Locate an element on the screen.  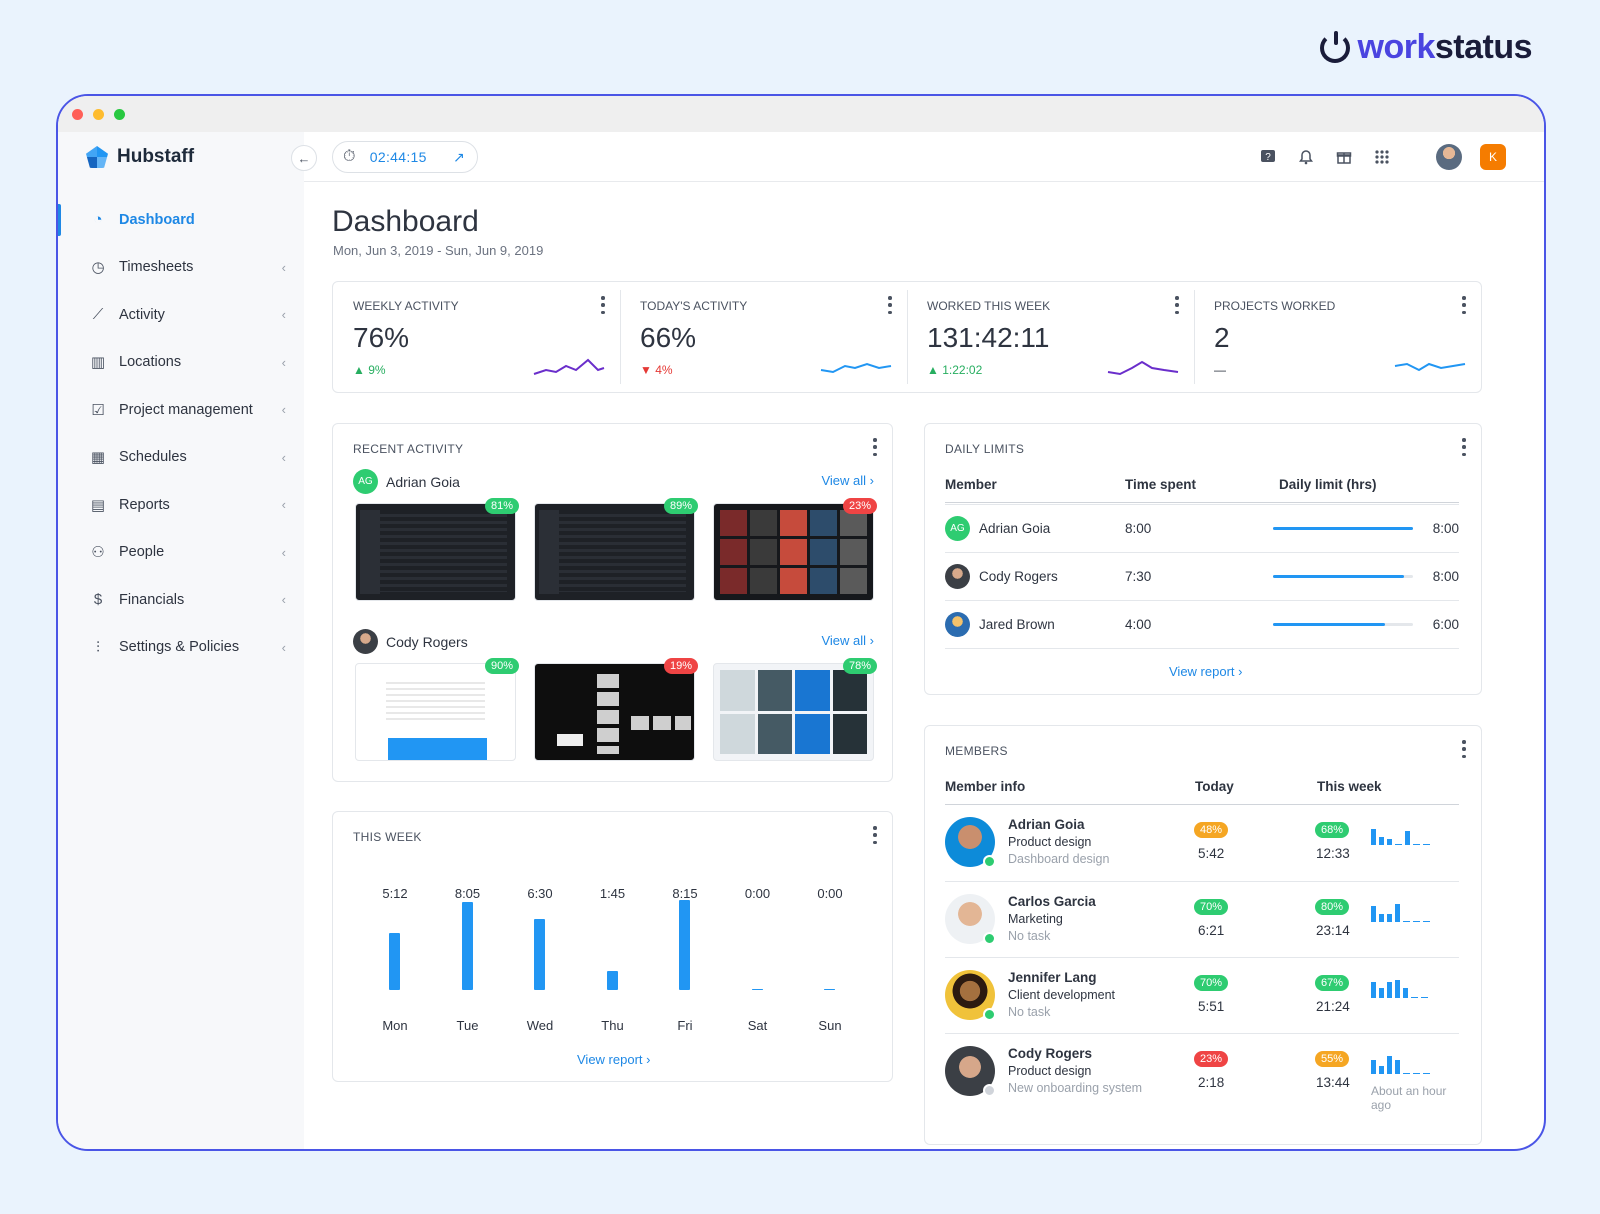
sidebar-item-activity: ⟋ Activity ‹ is located at coordinates (181, 315).